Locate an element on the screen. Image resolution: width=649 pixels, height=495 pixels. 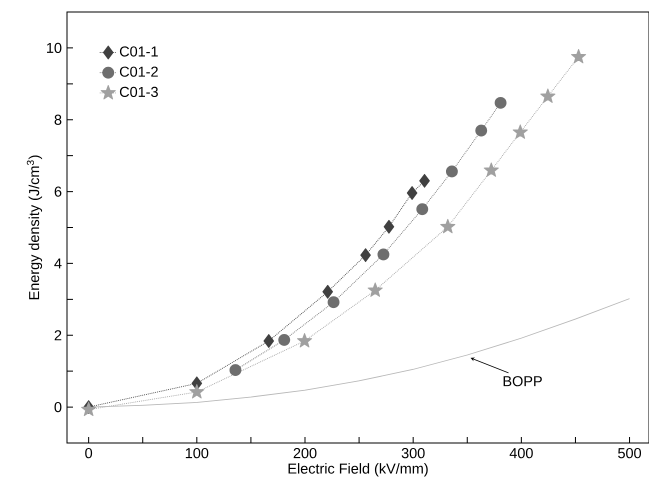
y-tick-label: 4 is located at coordinates (58, 263).